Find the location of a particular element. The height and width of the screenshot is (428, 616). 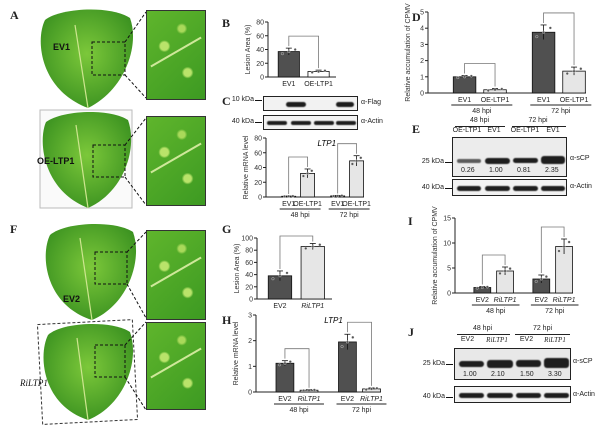

kda-marker: 40 kDa is located at coordinates (428, 187).